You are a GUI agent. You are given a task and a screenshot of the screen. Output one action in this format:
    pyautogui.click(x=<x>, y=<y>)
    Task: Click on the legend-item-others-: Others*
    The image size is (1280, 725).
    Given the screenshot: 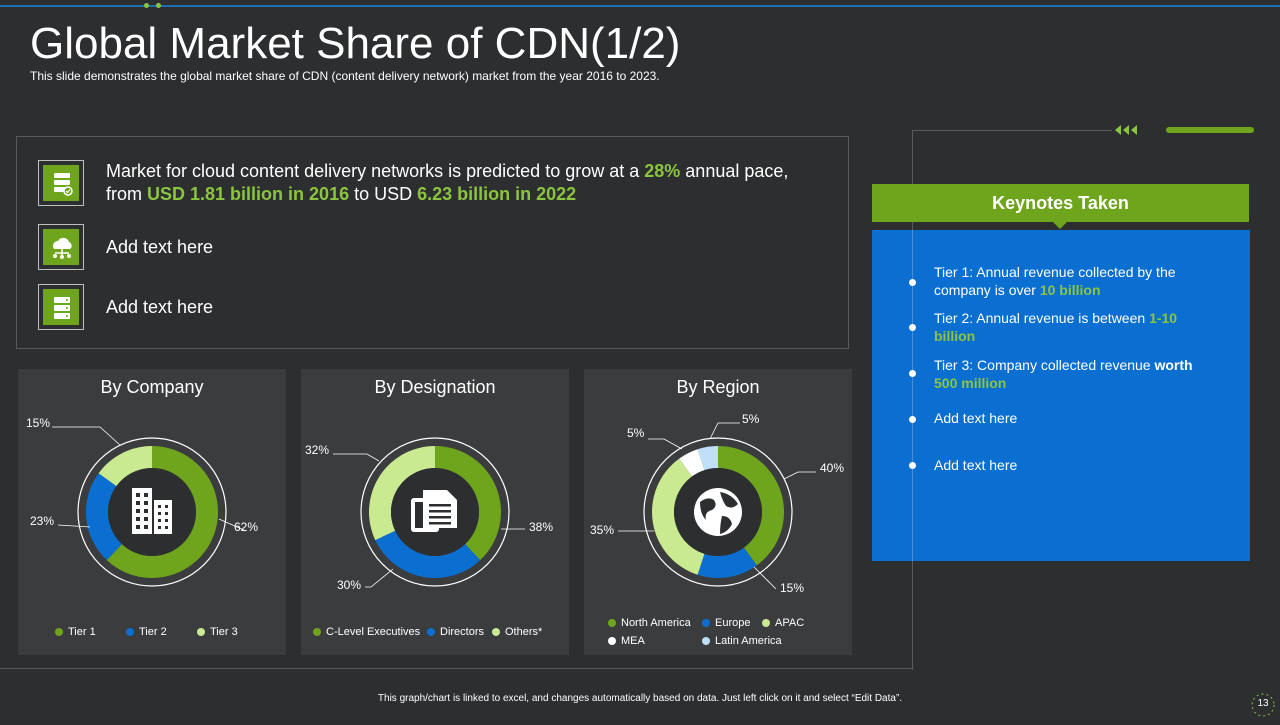 What is the action you would take?
    pyautogui.click(x=517, y=632)
    